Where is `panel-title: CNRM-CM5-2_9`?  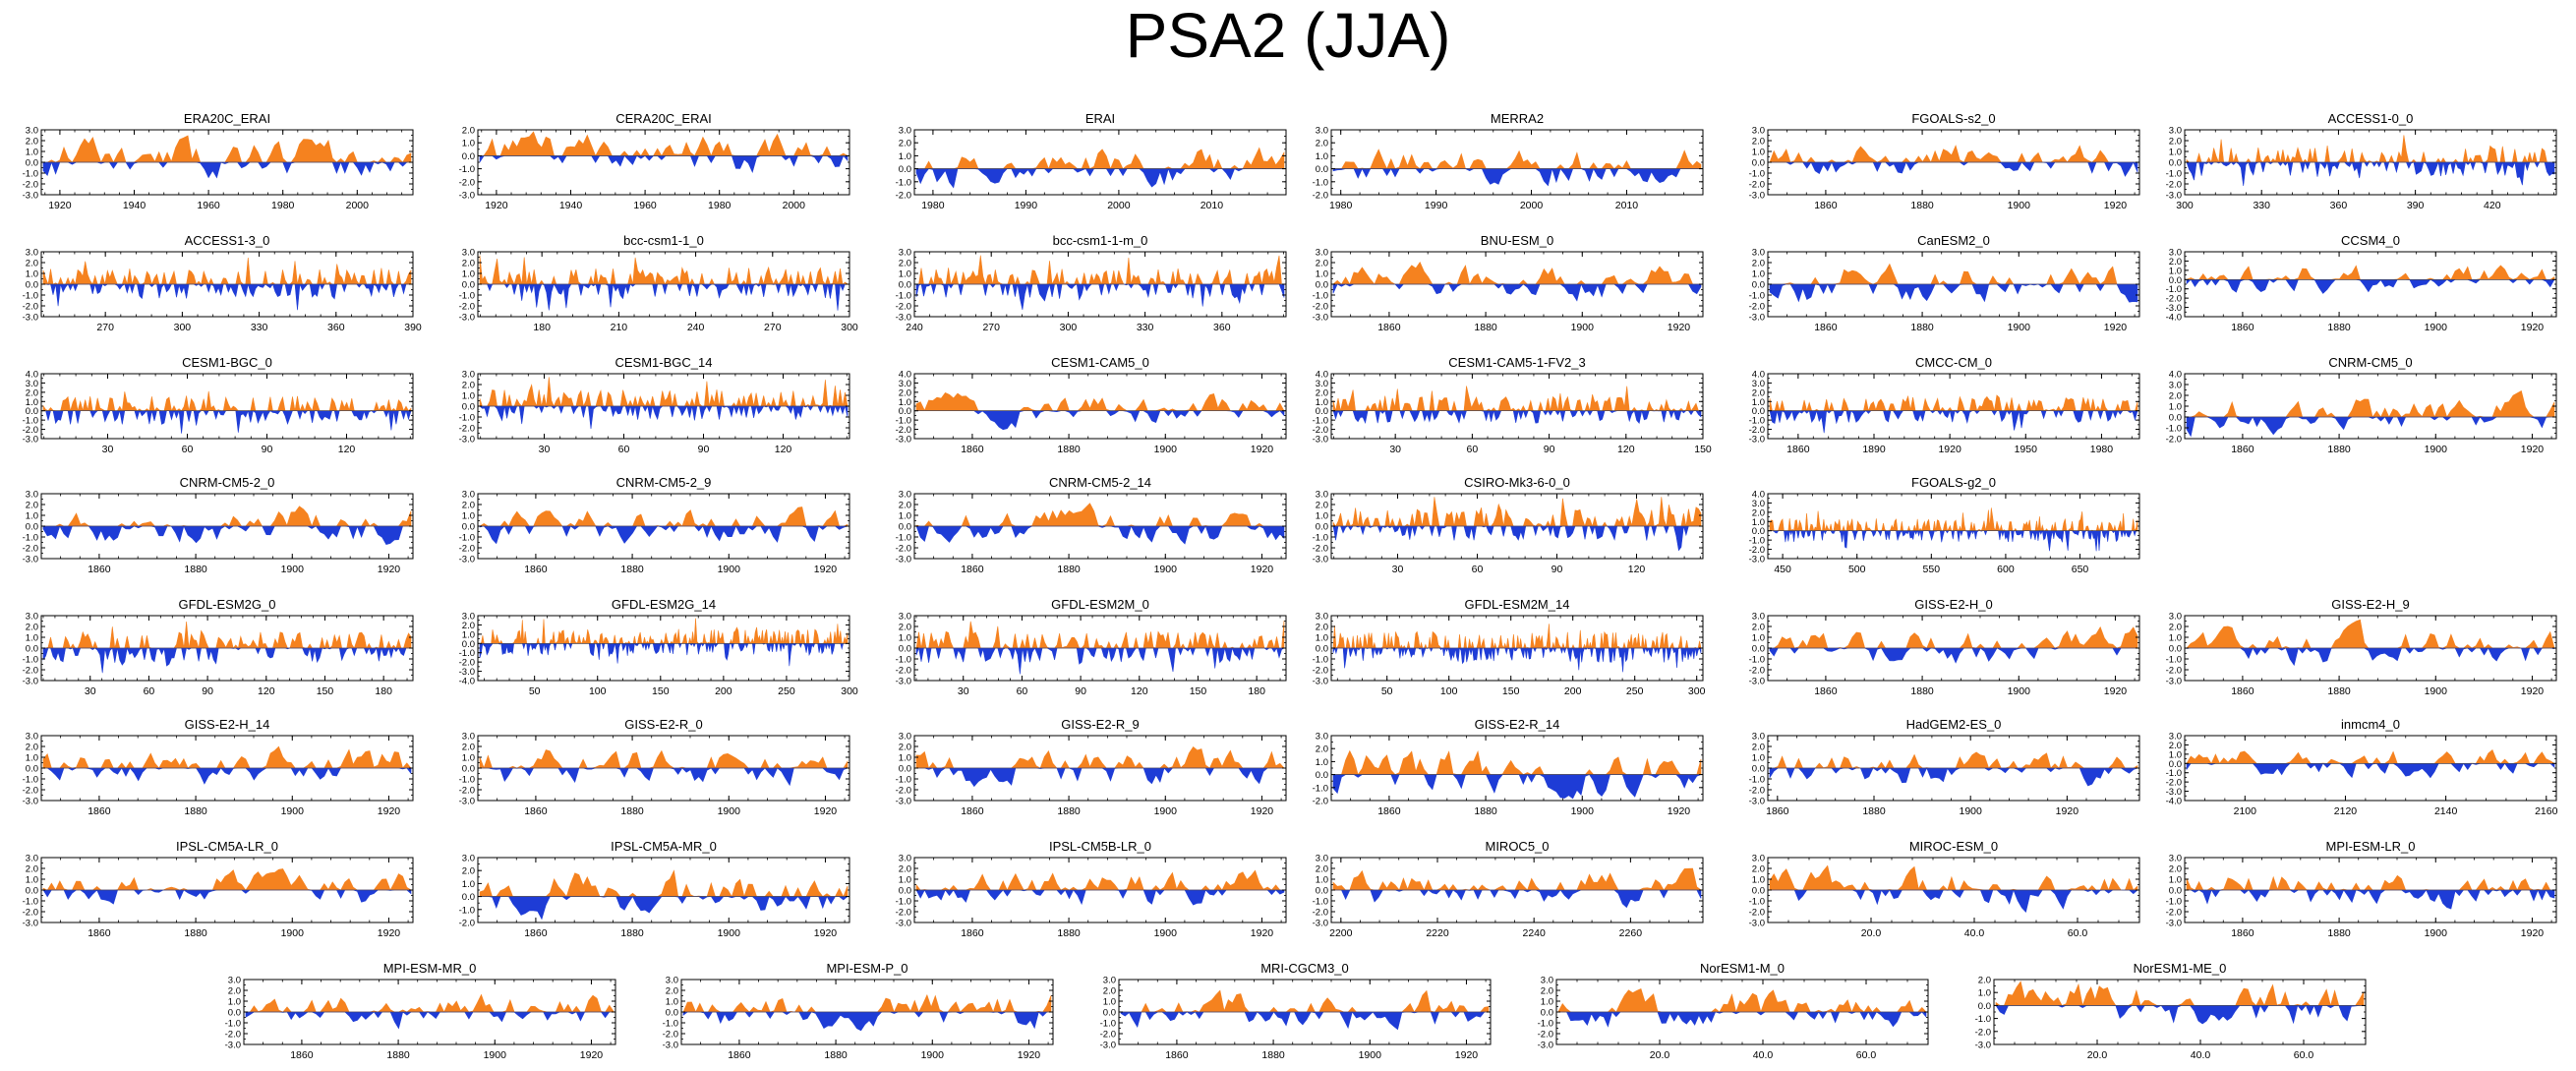 panel-title: CNRM-CM5-2_9 is located at coordinates (664, 482).